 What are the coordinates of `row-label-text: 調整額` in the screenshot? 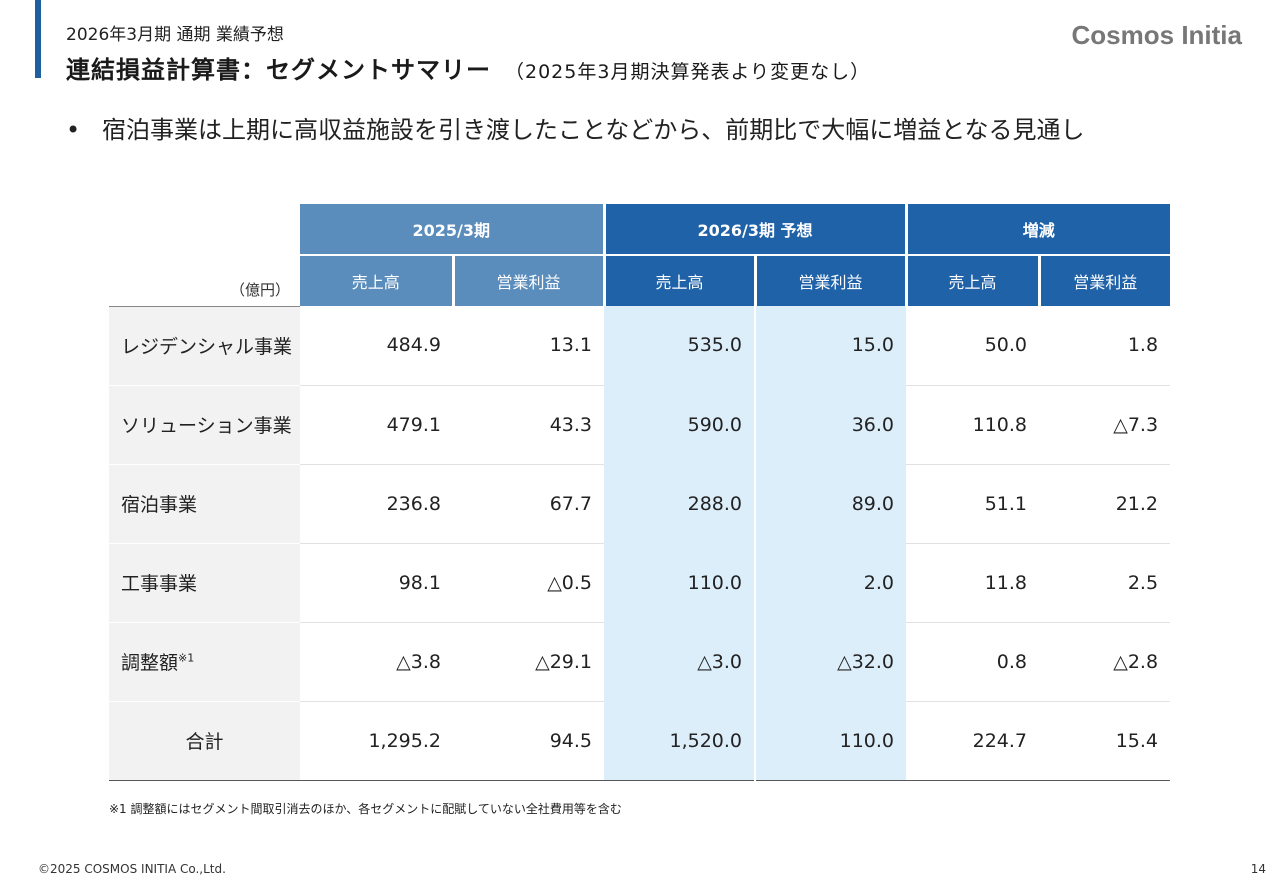 It's located at (150, 663).